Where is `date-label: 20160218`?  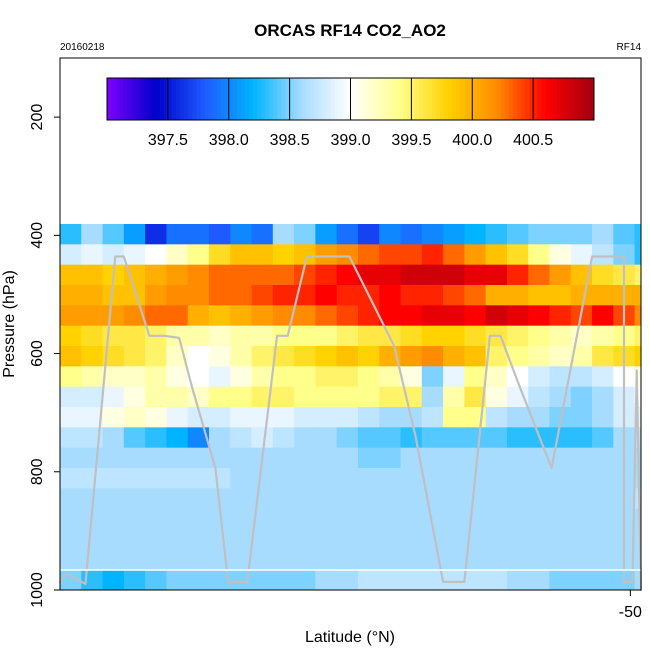
date-label: 20160218 is located at coordinates (82, 47).